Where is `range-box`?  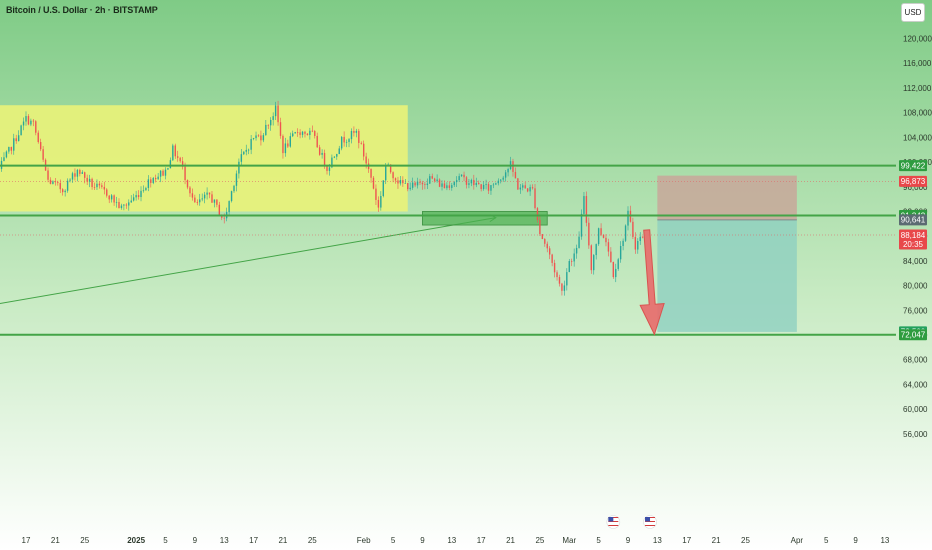 range-box is located at coordinates (204, 158).